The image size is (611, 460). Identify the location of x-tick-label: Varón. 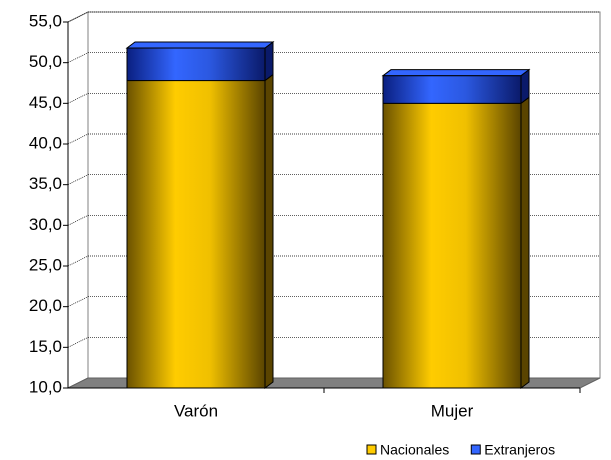
(196, 410).